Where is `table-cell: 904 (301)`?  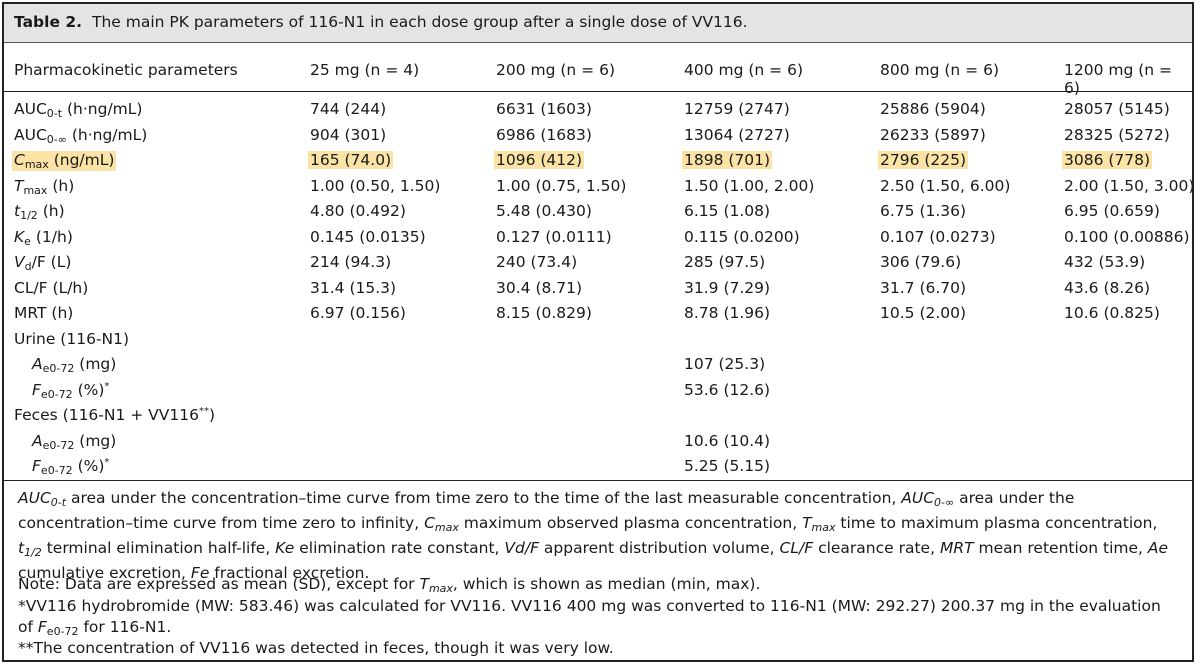 table-cell: 904 (301) is located at coordinates (348, 134).